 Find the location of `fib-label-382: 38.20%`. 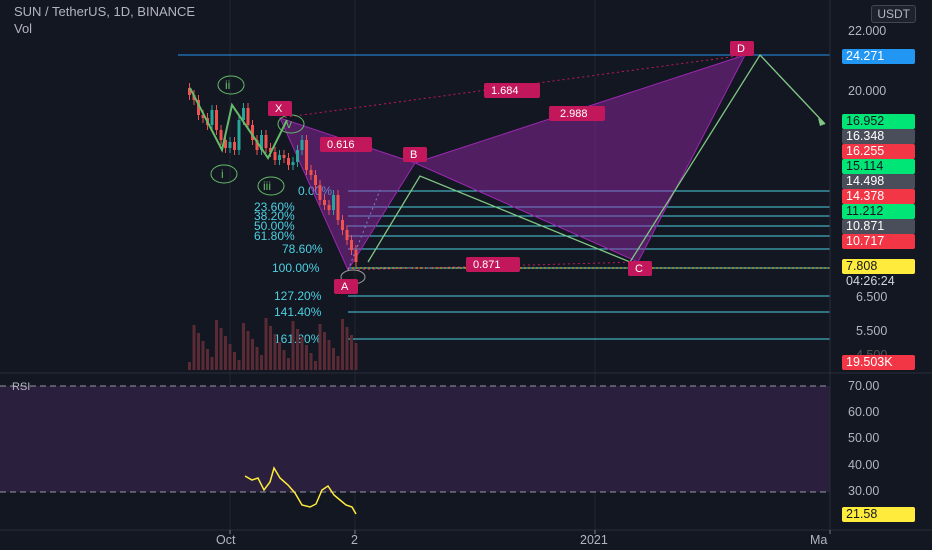

fib-label-382: 38.20% is located at coordinates (274, 216).